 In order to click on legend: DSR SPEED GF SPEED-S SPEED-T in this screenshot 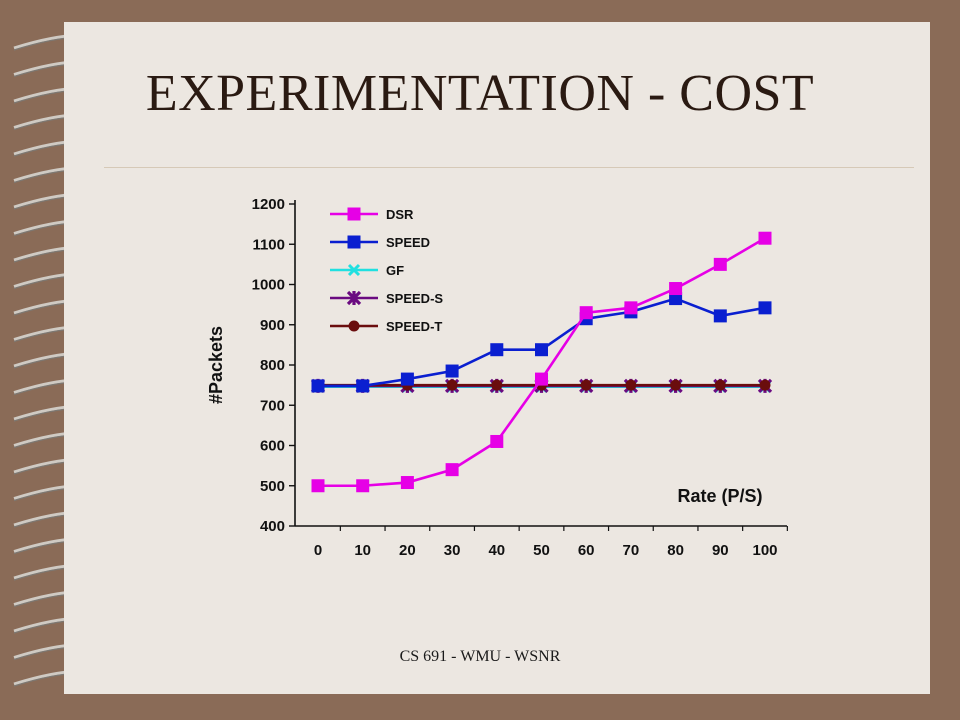, I will do `click(386, 270)`.